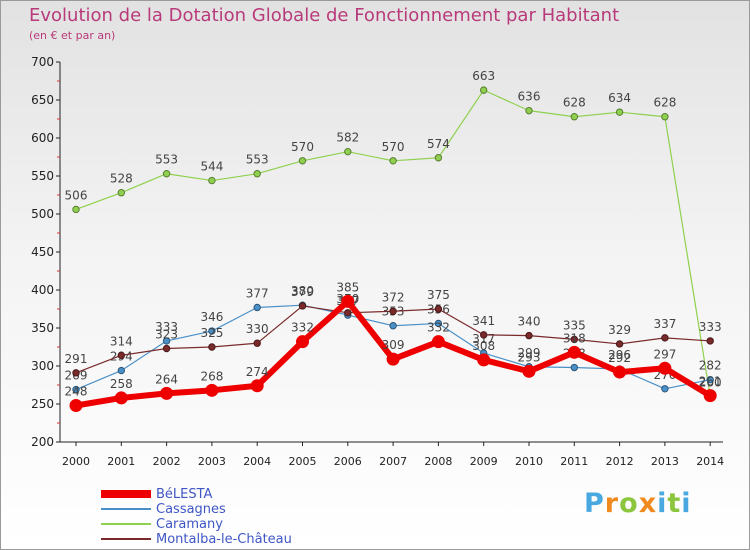  Describe the element at coordinates (257, 329) in the screenshot. I see `data-label-montalba-le-ch-teau: 330` at that location.